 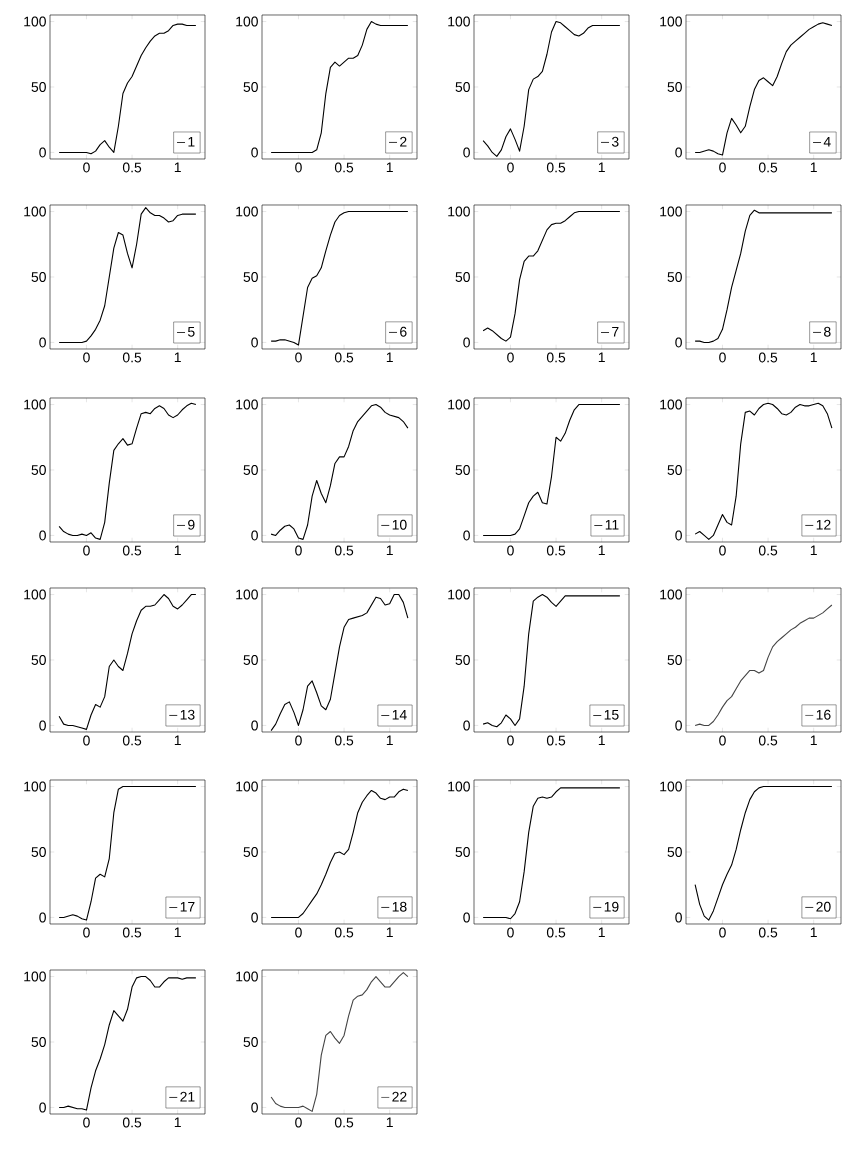 What do you see at coordinates (399, 1096) in the screenshot?
I see `legend-label: 22` at bounding box center [399, 1096].